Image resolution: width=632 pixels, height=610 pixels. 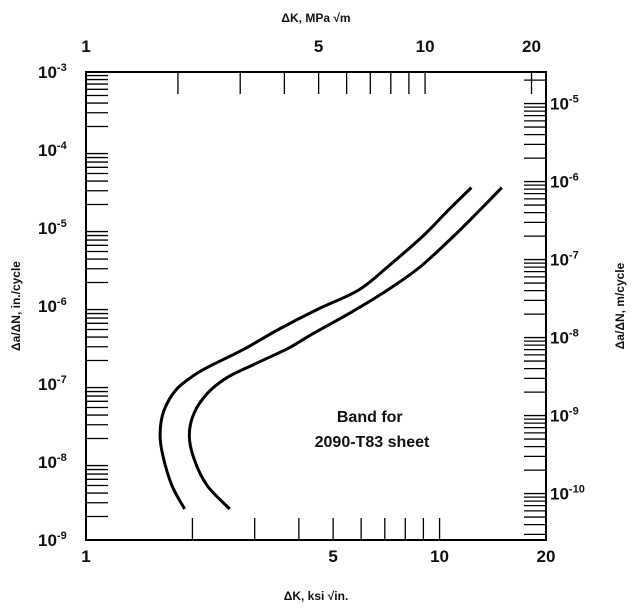 What do you see at coordinates (574, 256) in the screenshot?
I see `y-right-tick-exponent: -7` at bounding box center [574, 256].